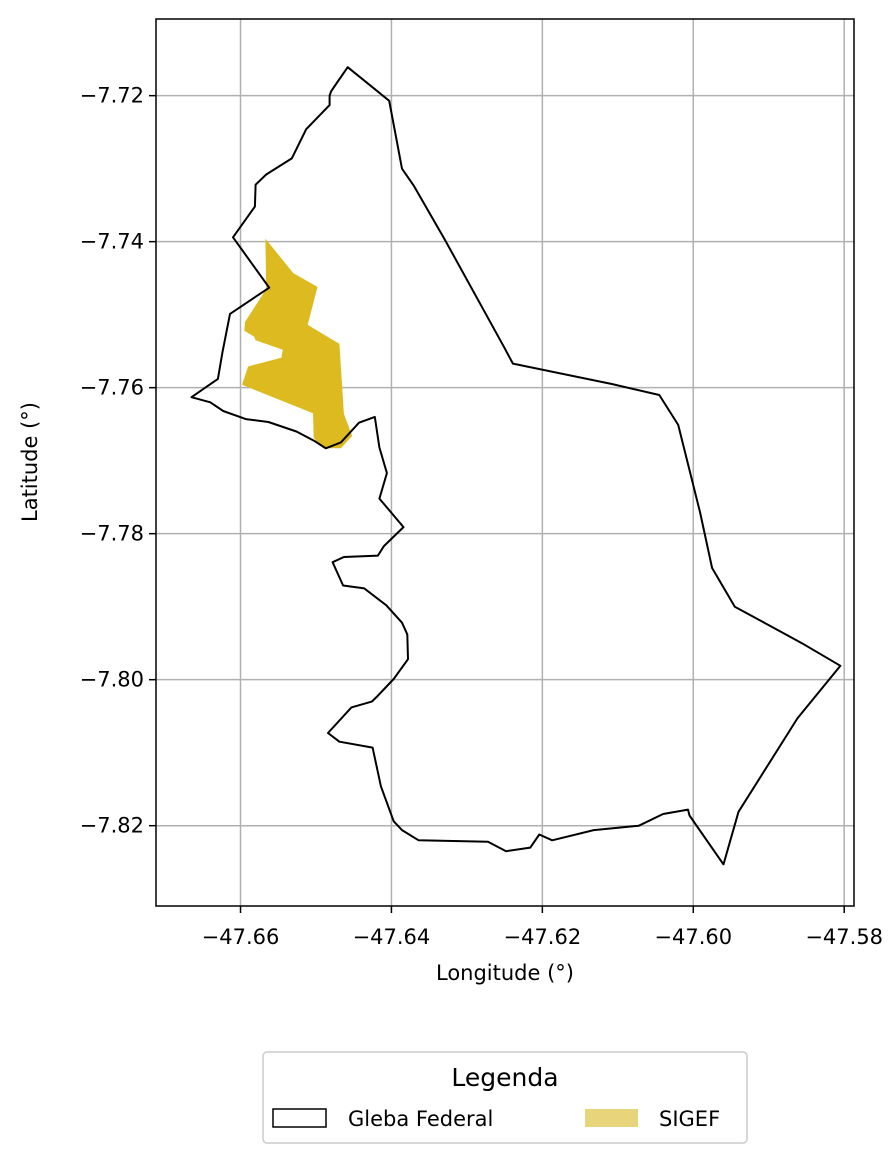 The width and height of the screenshot is (891, 1163). I want to click on legend-label-sigef: SIGEF, so click(689, 1119).